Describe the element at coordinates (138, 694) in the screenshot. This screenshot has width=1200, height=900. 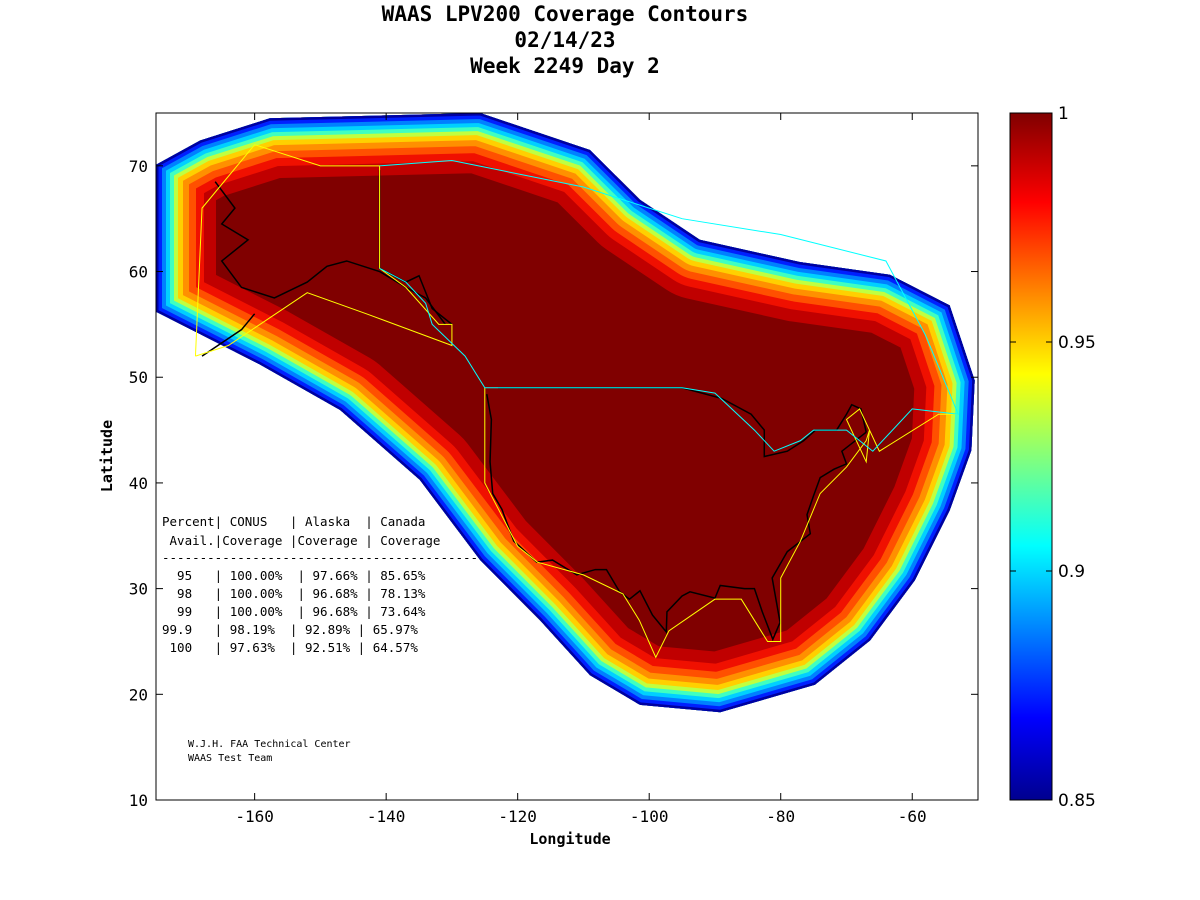
I see `y-tick-label: 20` at that location.